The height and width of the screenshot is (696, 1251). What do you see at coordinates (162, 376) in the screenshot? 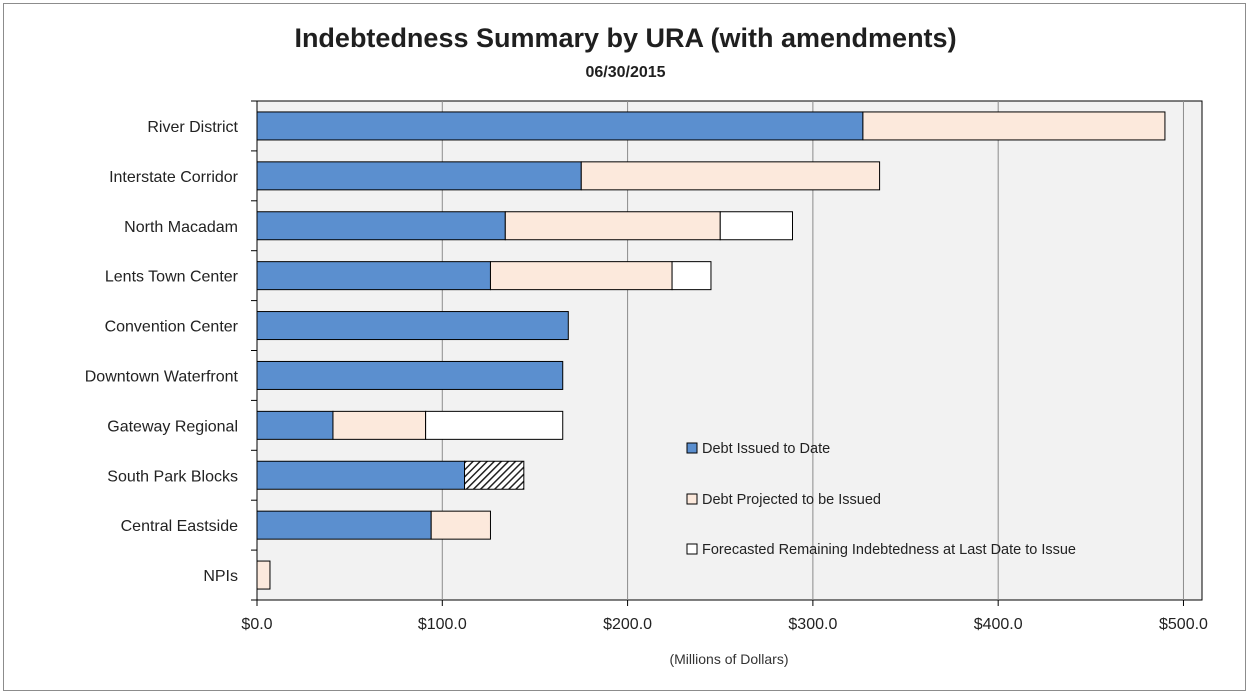
I see `y-tick-label: Downtown Waterfront` at bounding box center [162, 376].